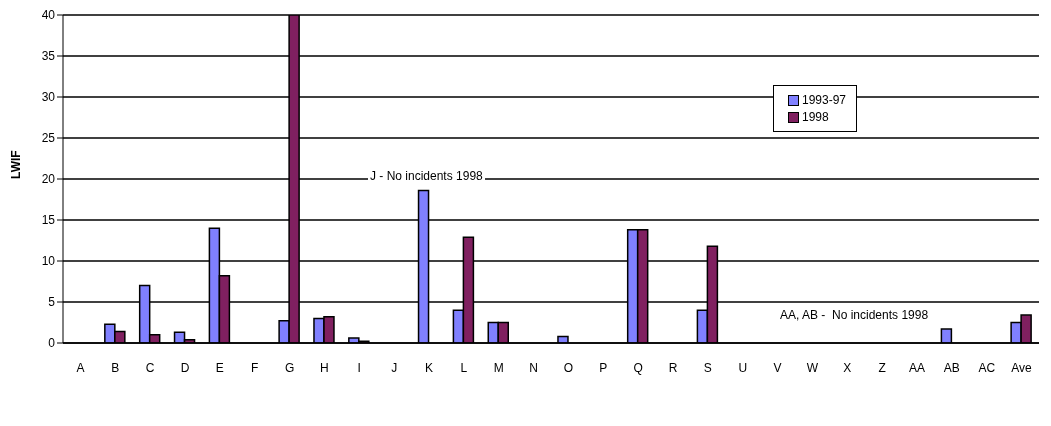 This screenshot has height=426, width=1051. I want to click on x-tick-label: R, so click(673, 367).